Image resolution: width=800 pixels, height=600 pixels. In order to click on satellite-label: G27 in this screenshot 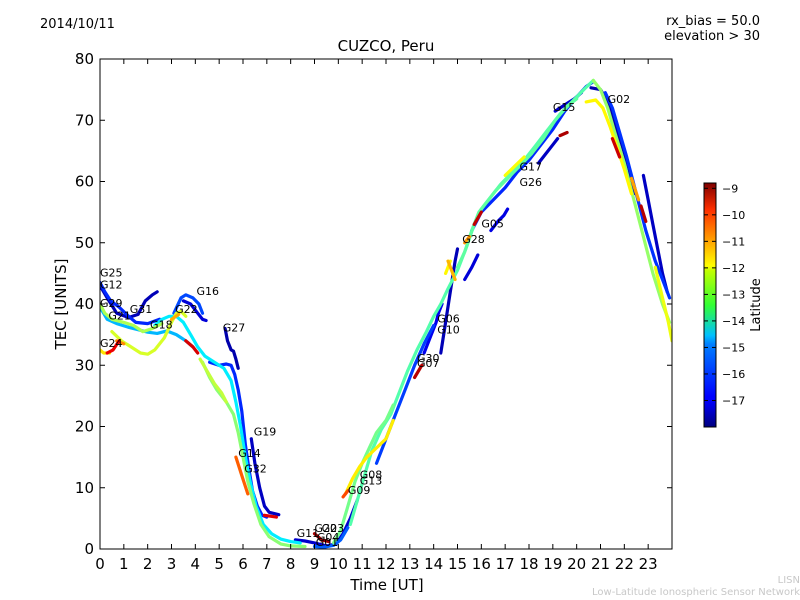, I will do `click(234, 328)`.